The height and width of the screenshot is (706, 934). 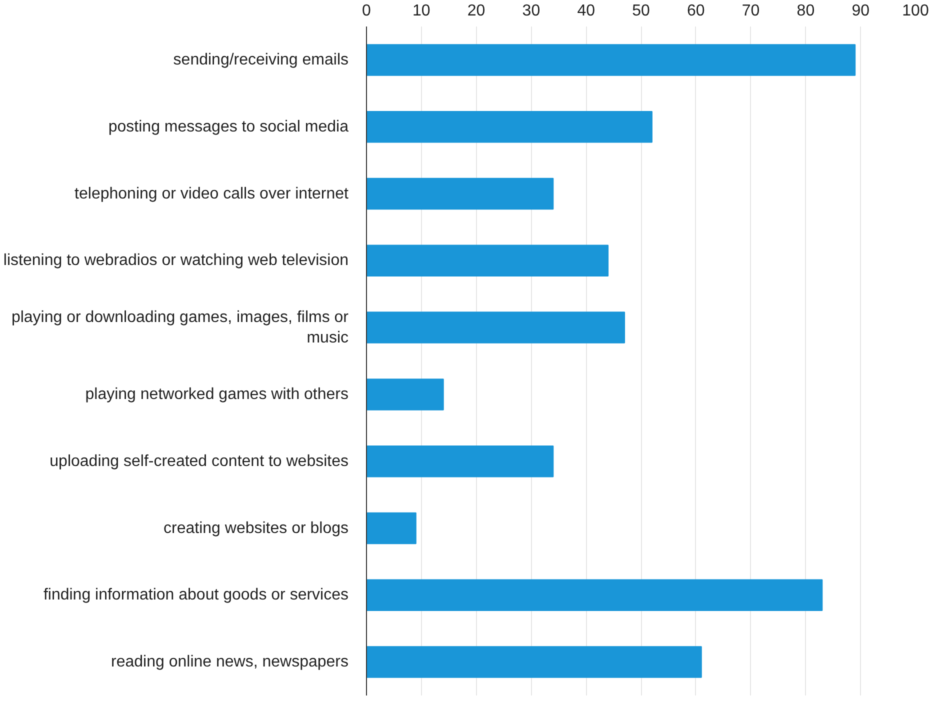 I want to click on y-tick-label: listening to webradios or watching web television, so click(x=175, y=261).